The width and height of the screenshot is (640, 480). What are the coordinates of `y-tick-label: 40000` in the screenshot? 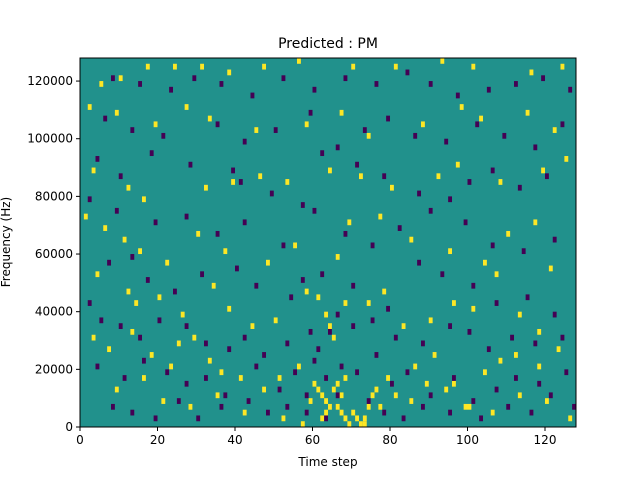 It's located at (54, 312).